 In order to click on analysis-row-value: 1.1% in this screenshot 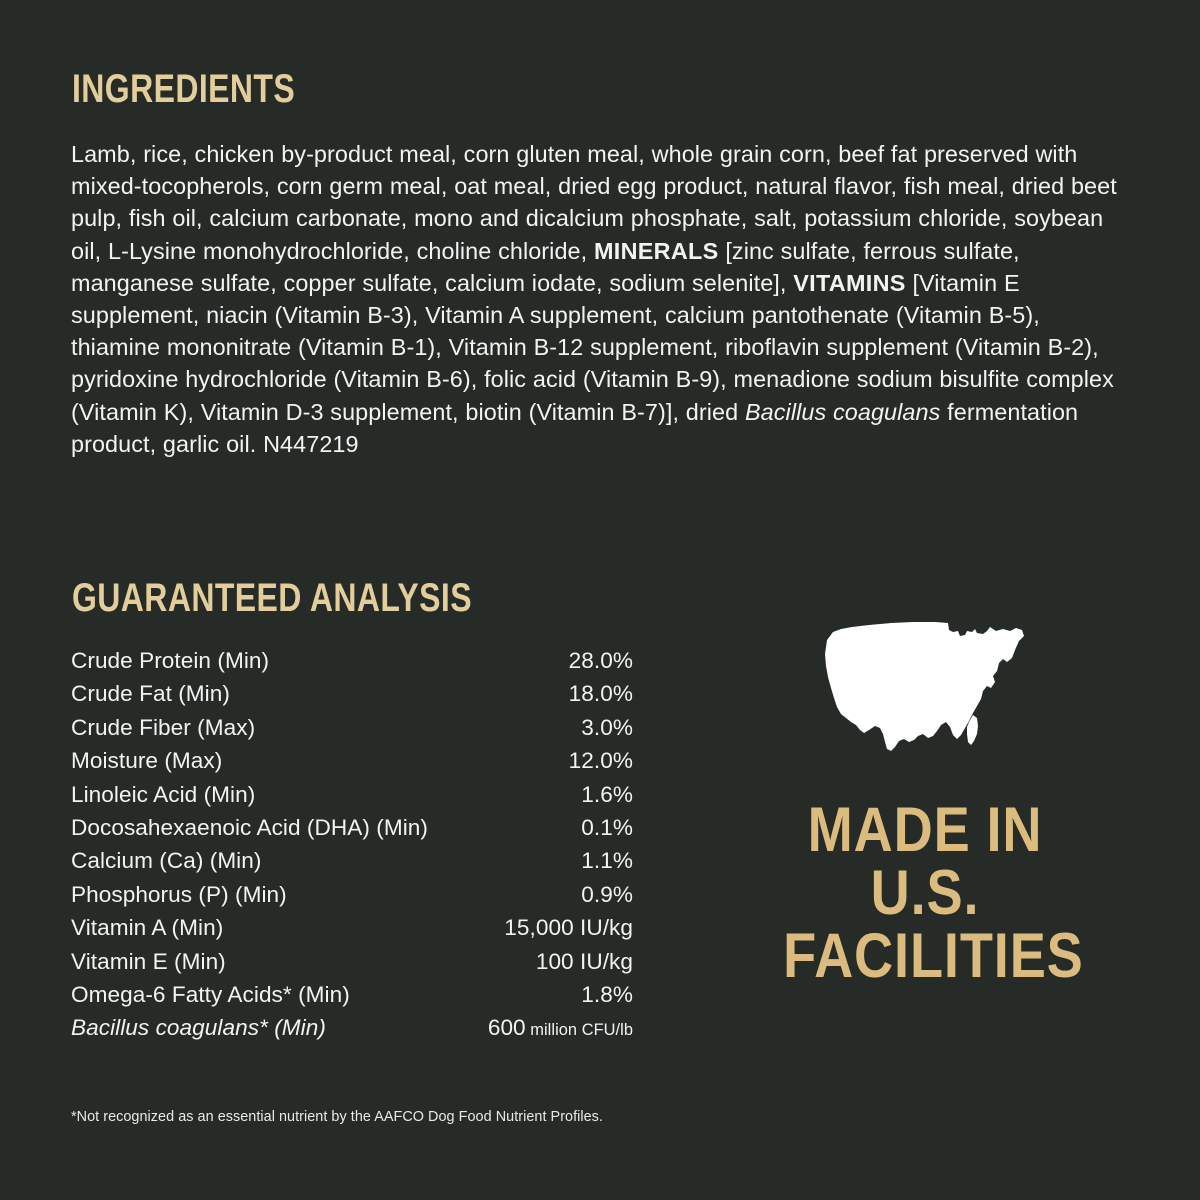, I will do `click(607, 861)`.